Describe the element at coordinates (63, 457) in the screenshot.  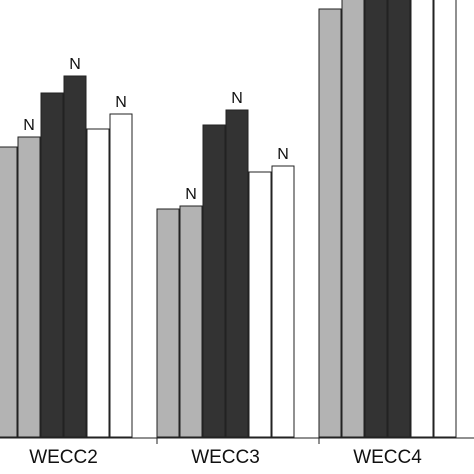
I see `category-label-wecc2: WECC2` at that location.